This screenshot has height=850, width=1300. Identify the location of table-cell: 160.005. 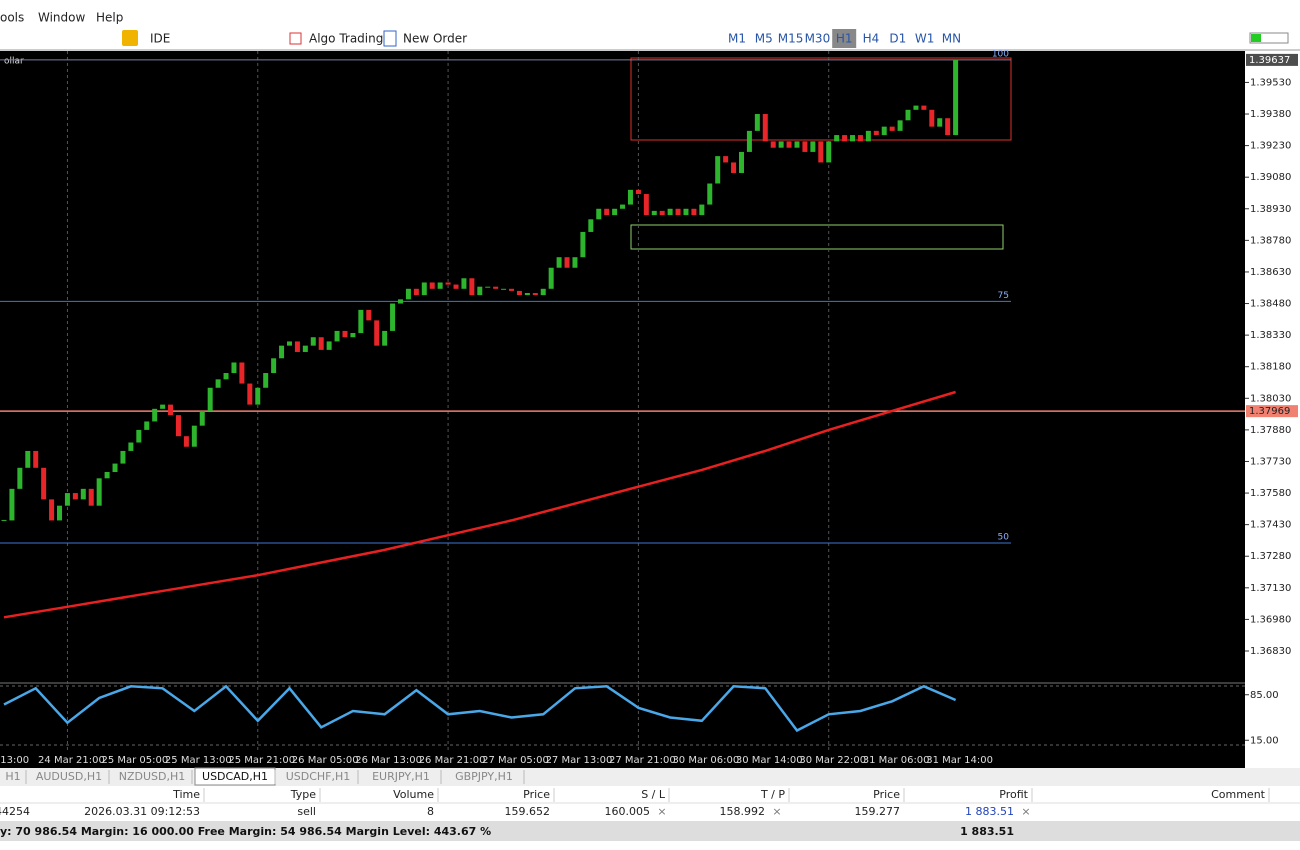
(628, 811).